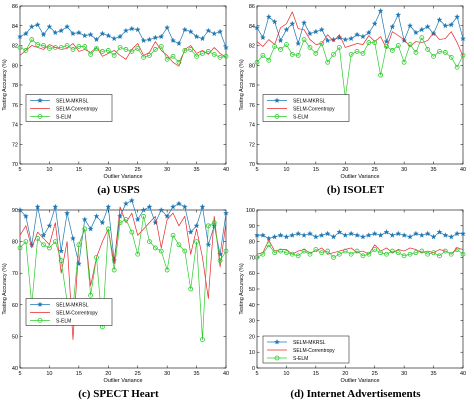 This screenshot has height=408, width=474. Describe the element at coordinates (226, 170) in the screenshot. I see `x-tick-label: 40` at that location.